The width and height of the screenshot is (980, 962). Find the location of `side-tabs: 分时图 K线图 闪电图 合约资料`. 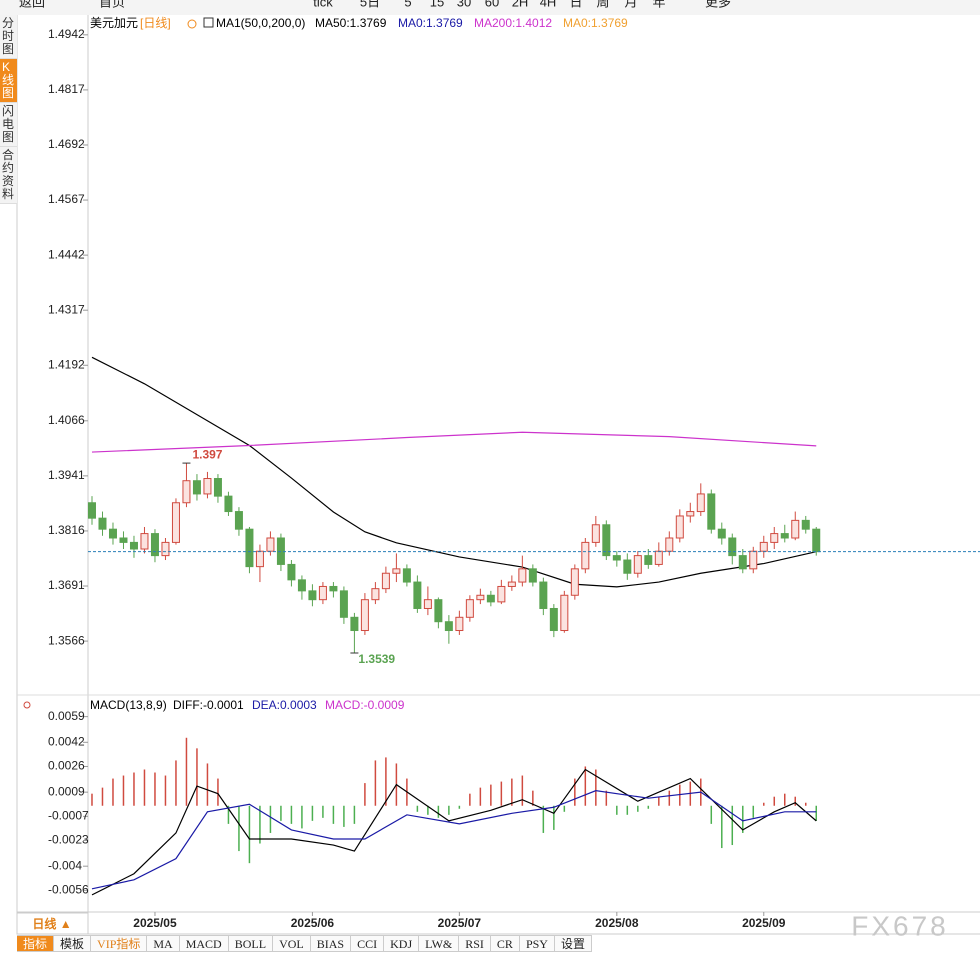

side-tabs: 分时图 K线图 闪电图 合约资料 is located at coordinates (8, 109).